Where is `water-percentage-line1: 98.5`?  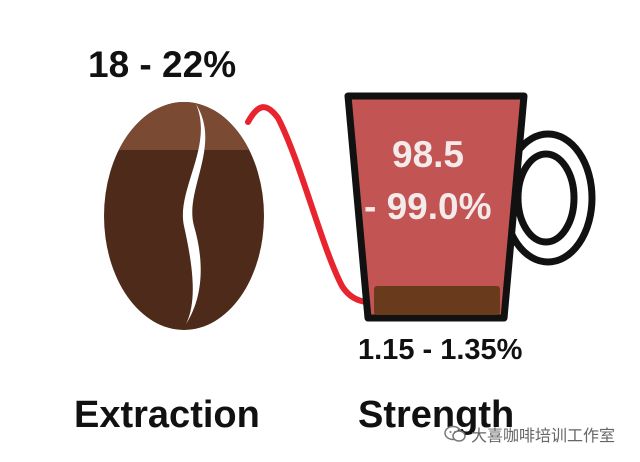
water-percentage-line1: 98.5 is located at coordinates (428, 154).